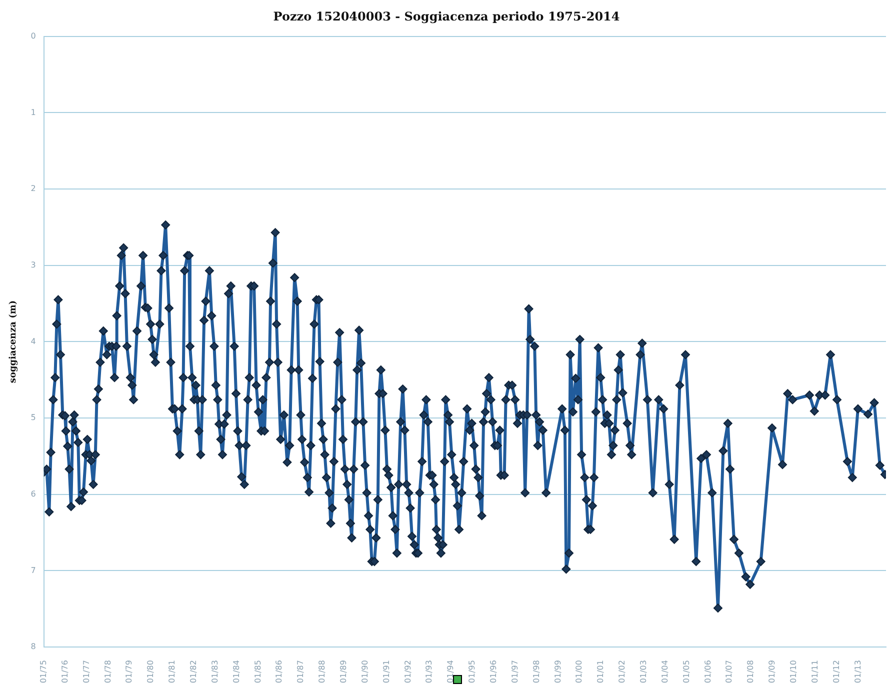 This screenshot has width=891, height=688. Describe the element at coordinates (536, 672) in the screenshot. I see `x-tick-label: 01/98` at that location.